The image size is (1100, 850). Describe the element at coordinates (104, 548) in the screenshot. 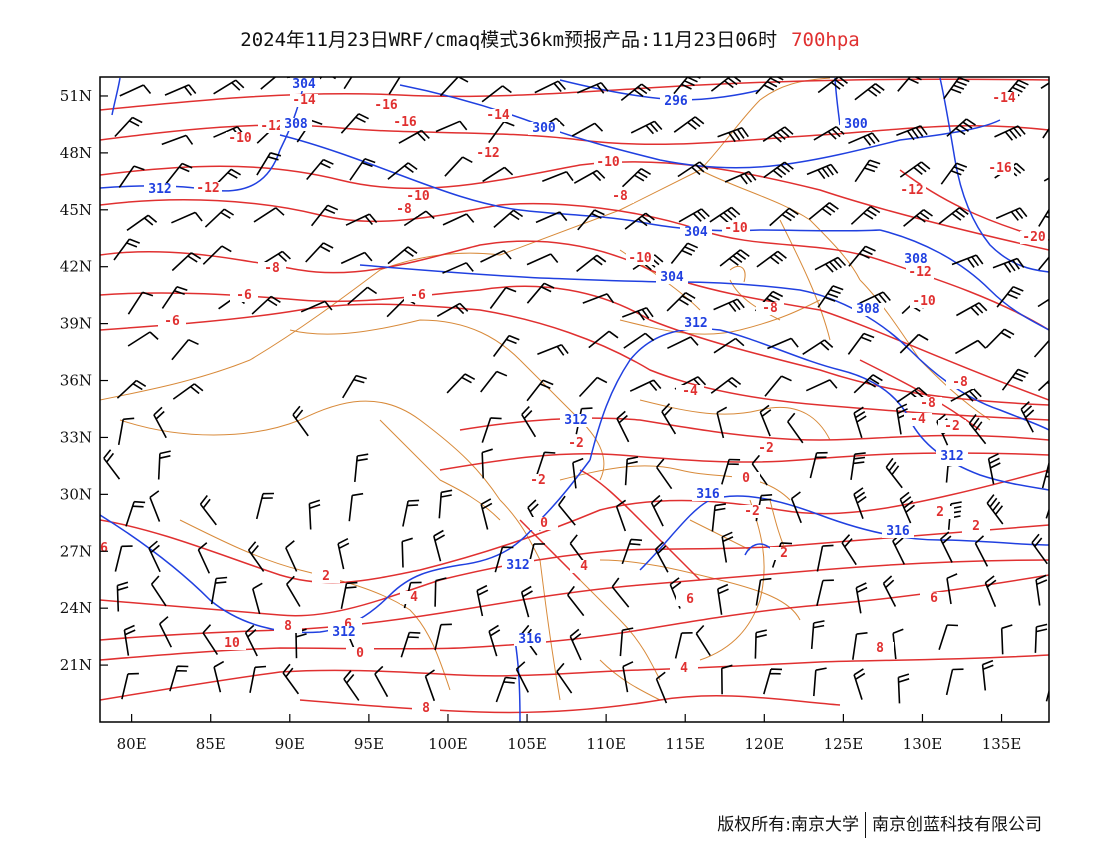

I see `temperature-label: 6` at that location.